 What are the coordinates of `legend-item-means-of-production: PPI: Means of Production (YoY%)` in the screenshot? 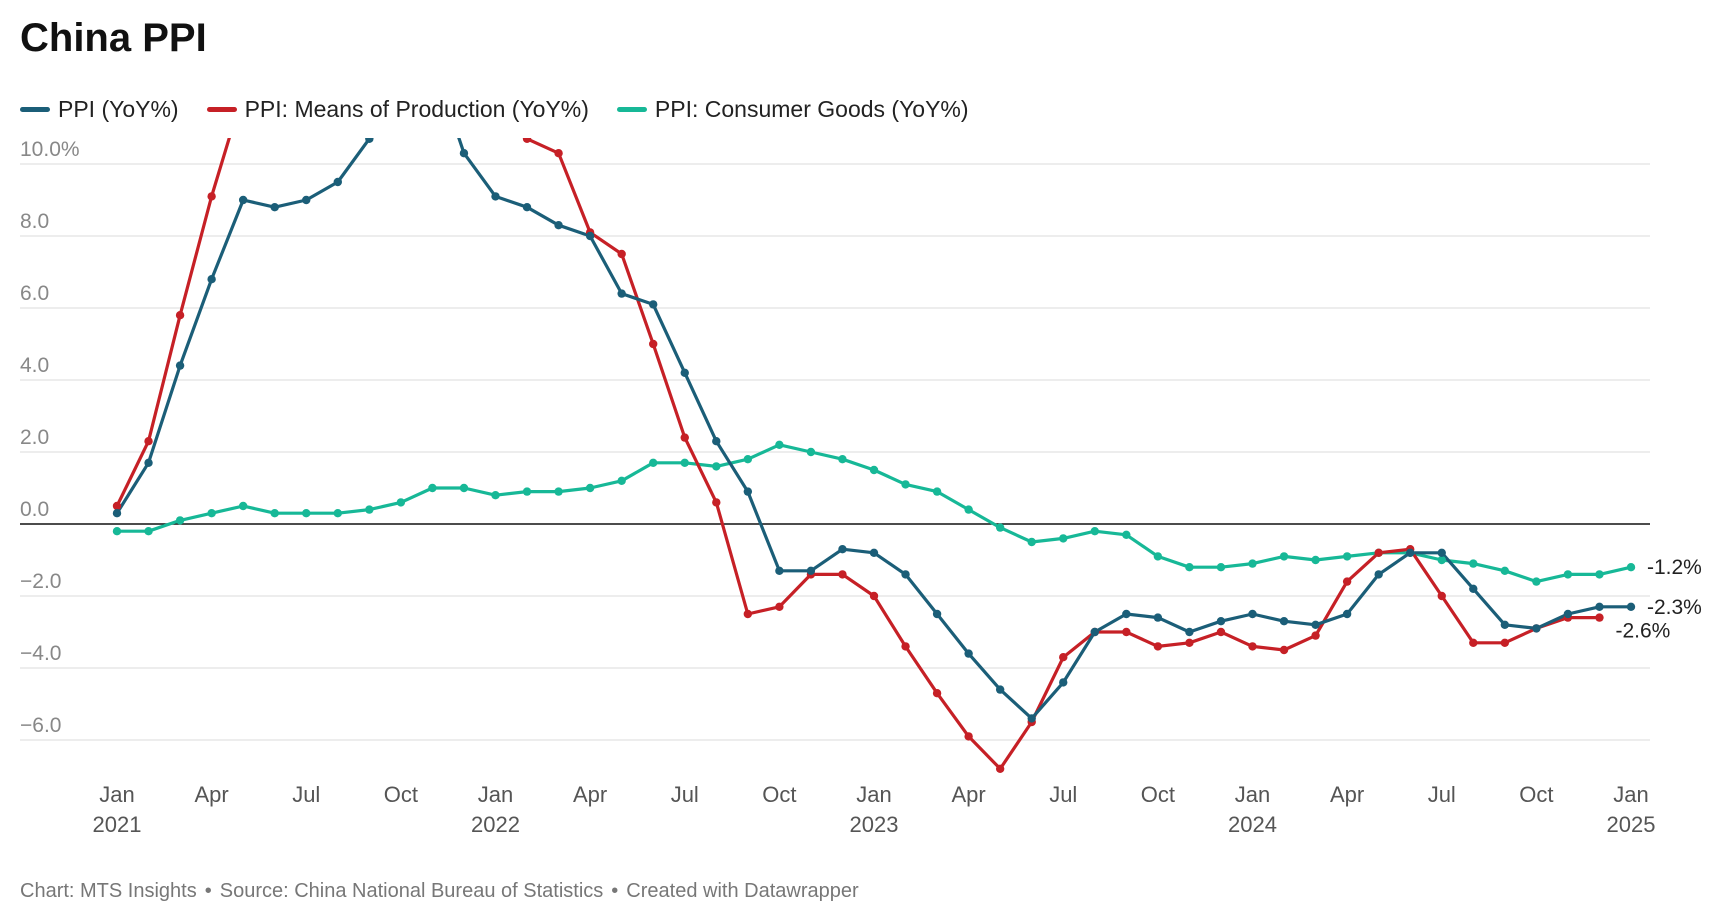 It's located at (397, 109).